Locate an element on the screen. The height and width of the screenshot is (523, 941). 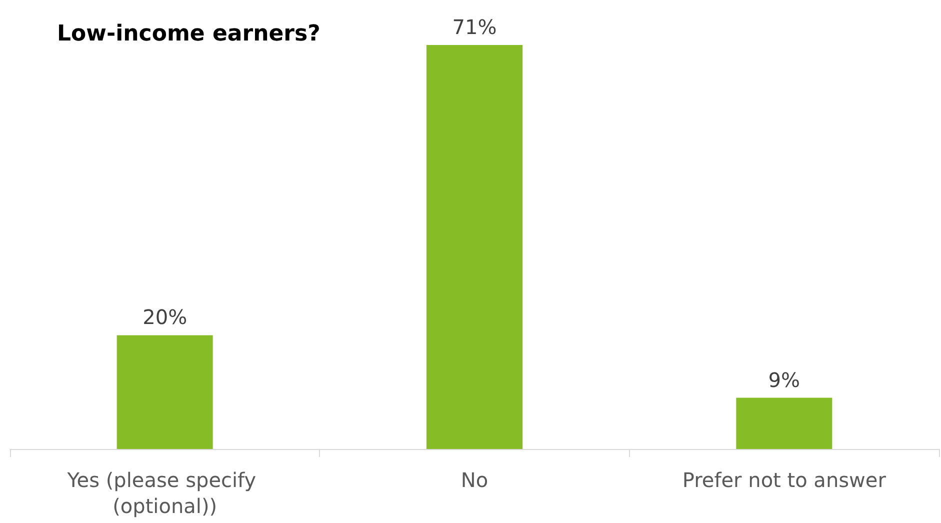
x-tick-label: No is located at coordinates (474, 480).